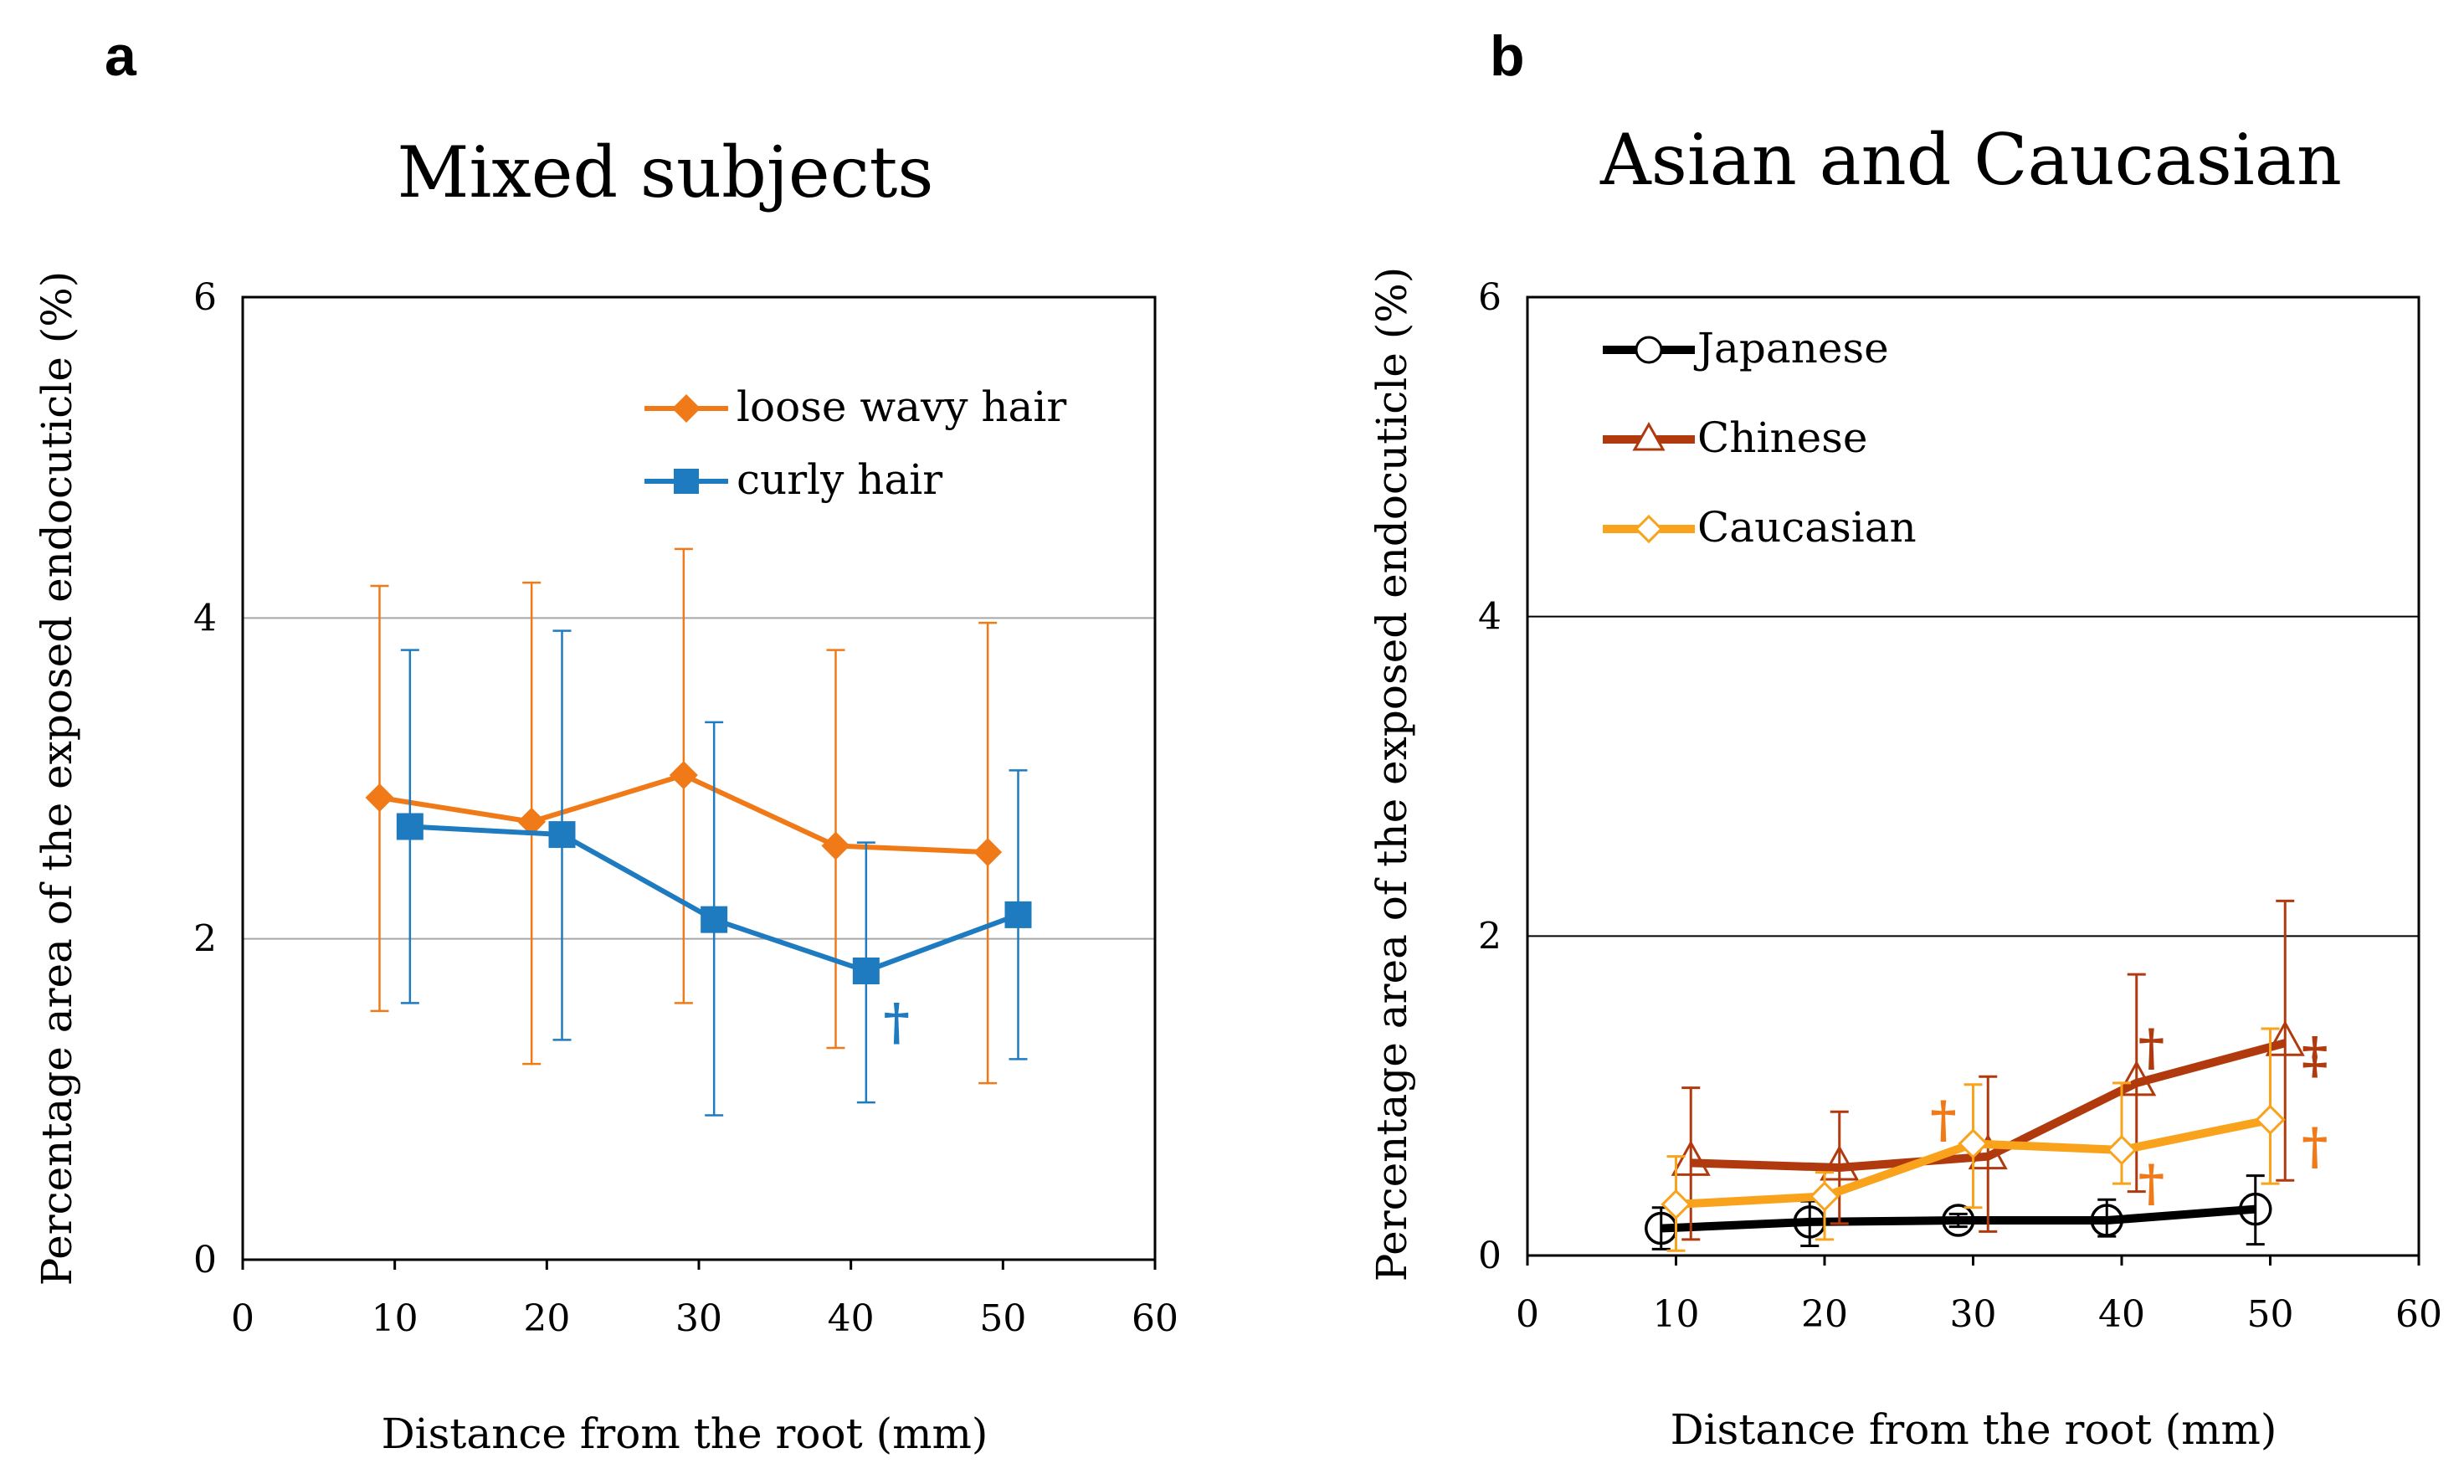 The width and height of the screenshot is (2464, 1484). I want to click on panel-a-legend: loose wavy hair curly hair, so click(855, 443).